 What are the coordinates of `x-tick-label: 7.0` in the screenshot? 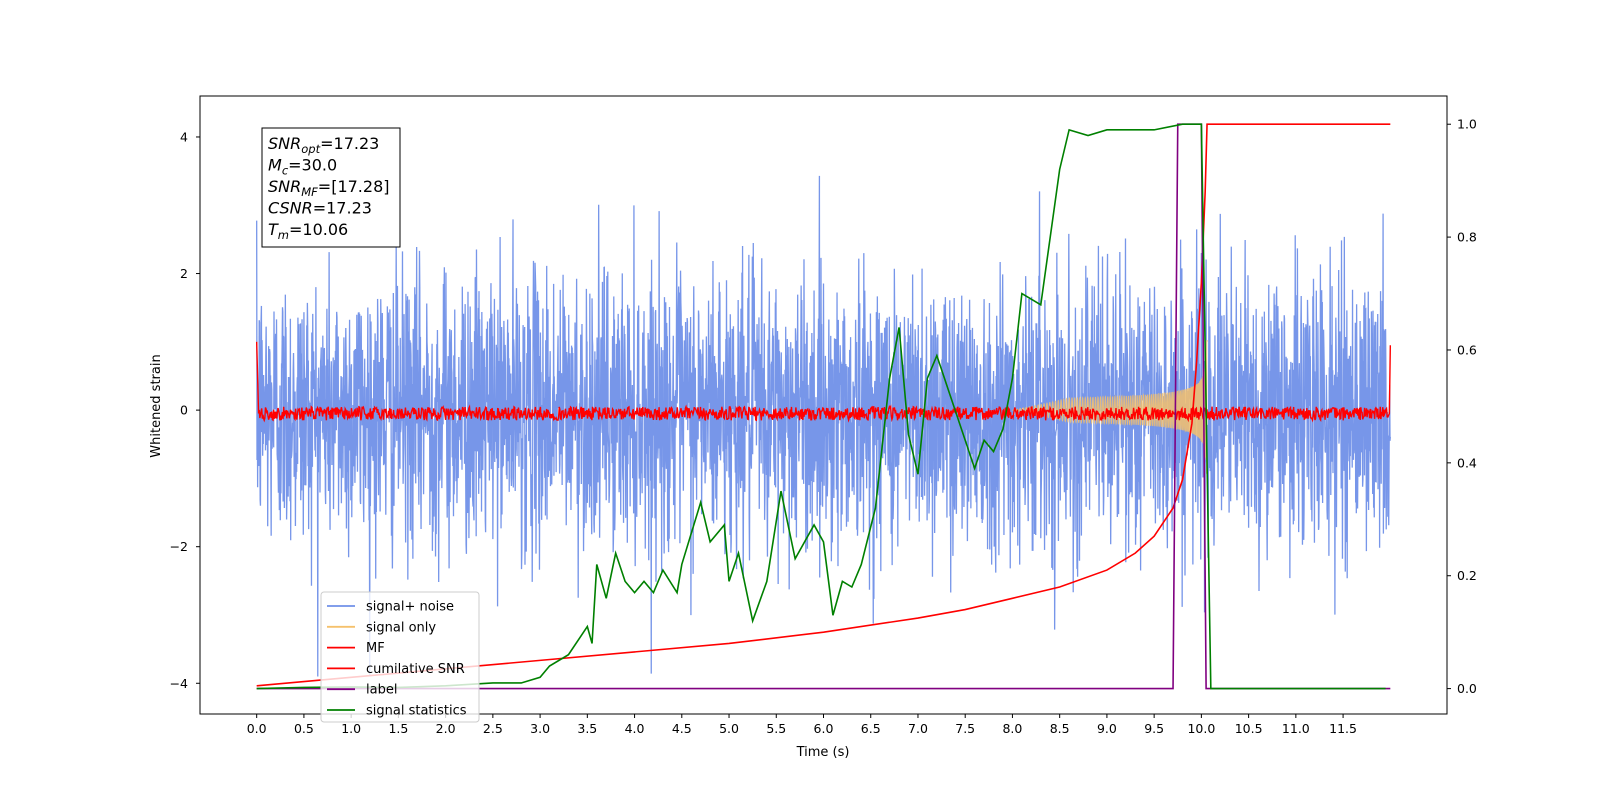 It's located at (918, 728).